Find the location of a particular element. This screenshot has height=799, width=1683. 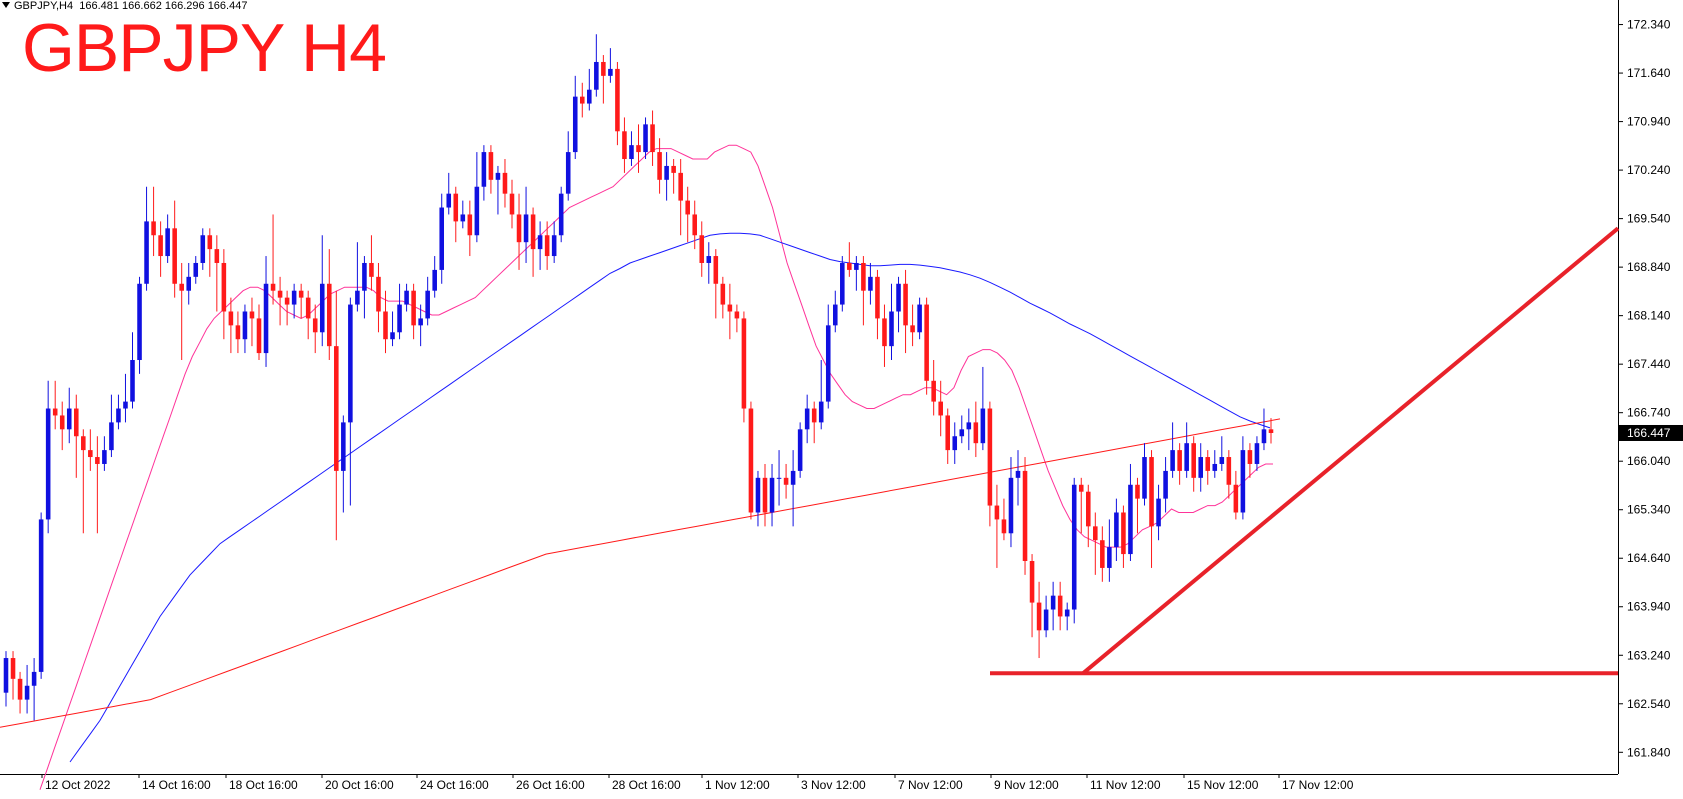

y-tick-label: 162.540 is located at coordinates (1649, 704).